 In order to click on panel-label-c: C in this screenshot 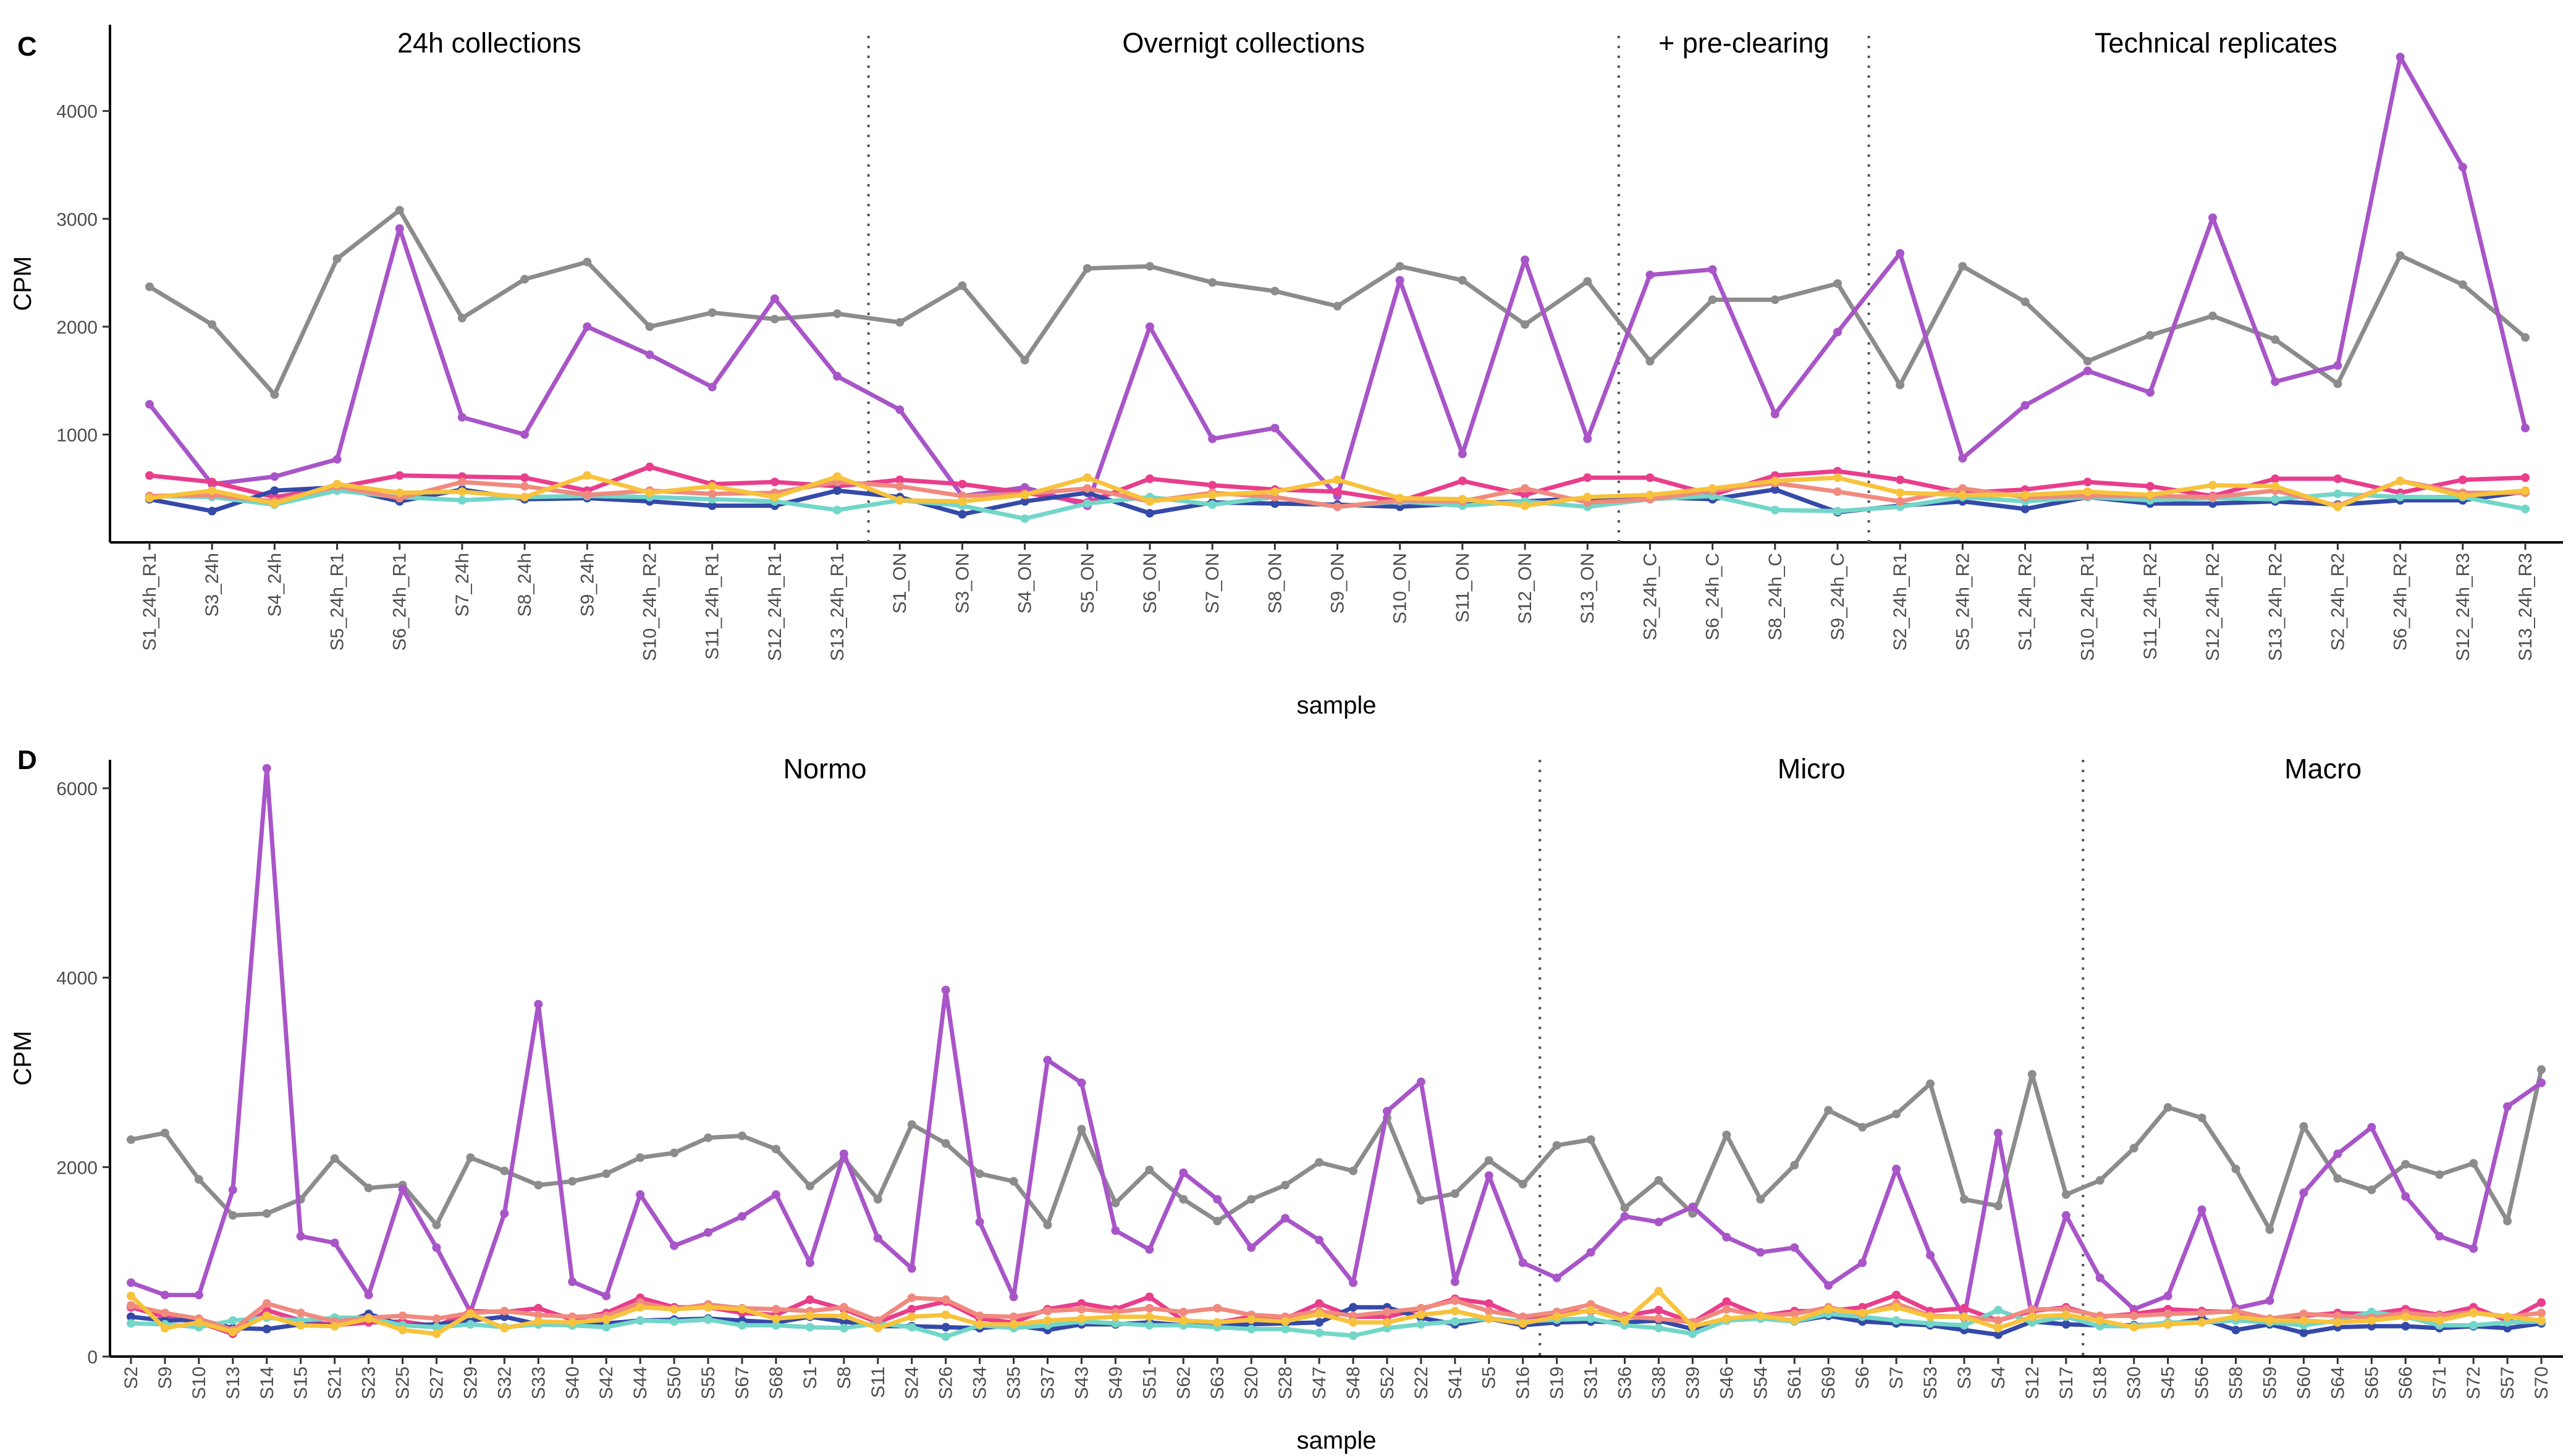, I will do `click(27, 47)`.